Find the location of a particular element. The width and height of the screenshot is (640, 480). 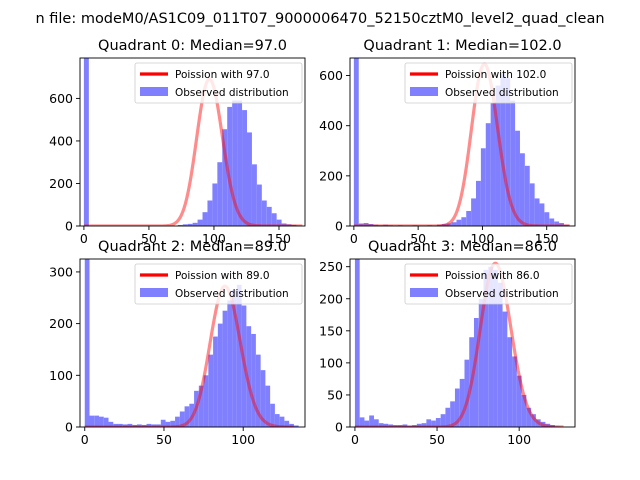

x-tick-label: 150 is located at coordinates (279, 238).